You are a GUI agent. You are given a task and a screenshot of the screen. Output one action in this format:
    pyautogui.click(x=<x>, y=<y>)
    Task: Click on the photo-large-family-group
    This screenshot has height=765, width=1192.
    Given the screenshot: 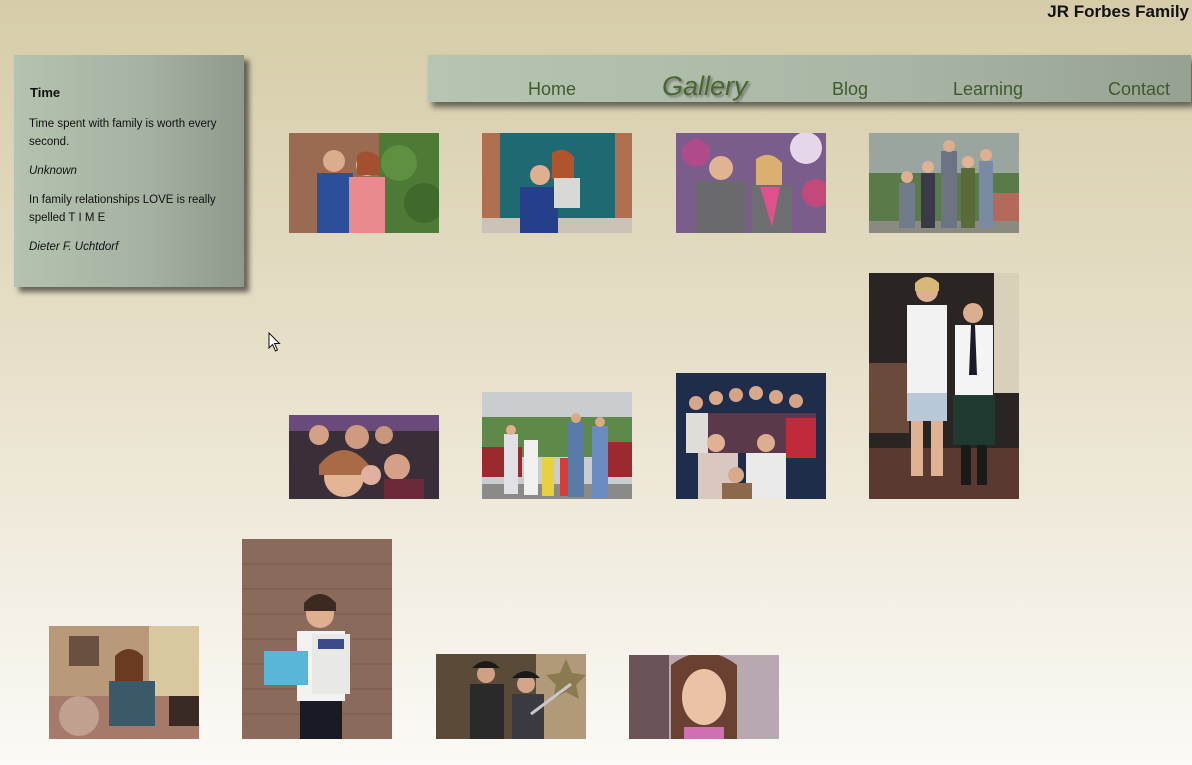 What is the action you would take?
    pyautogui.click(x=751, y=436)
    